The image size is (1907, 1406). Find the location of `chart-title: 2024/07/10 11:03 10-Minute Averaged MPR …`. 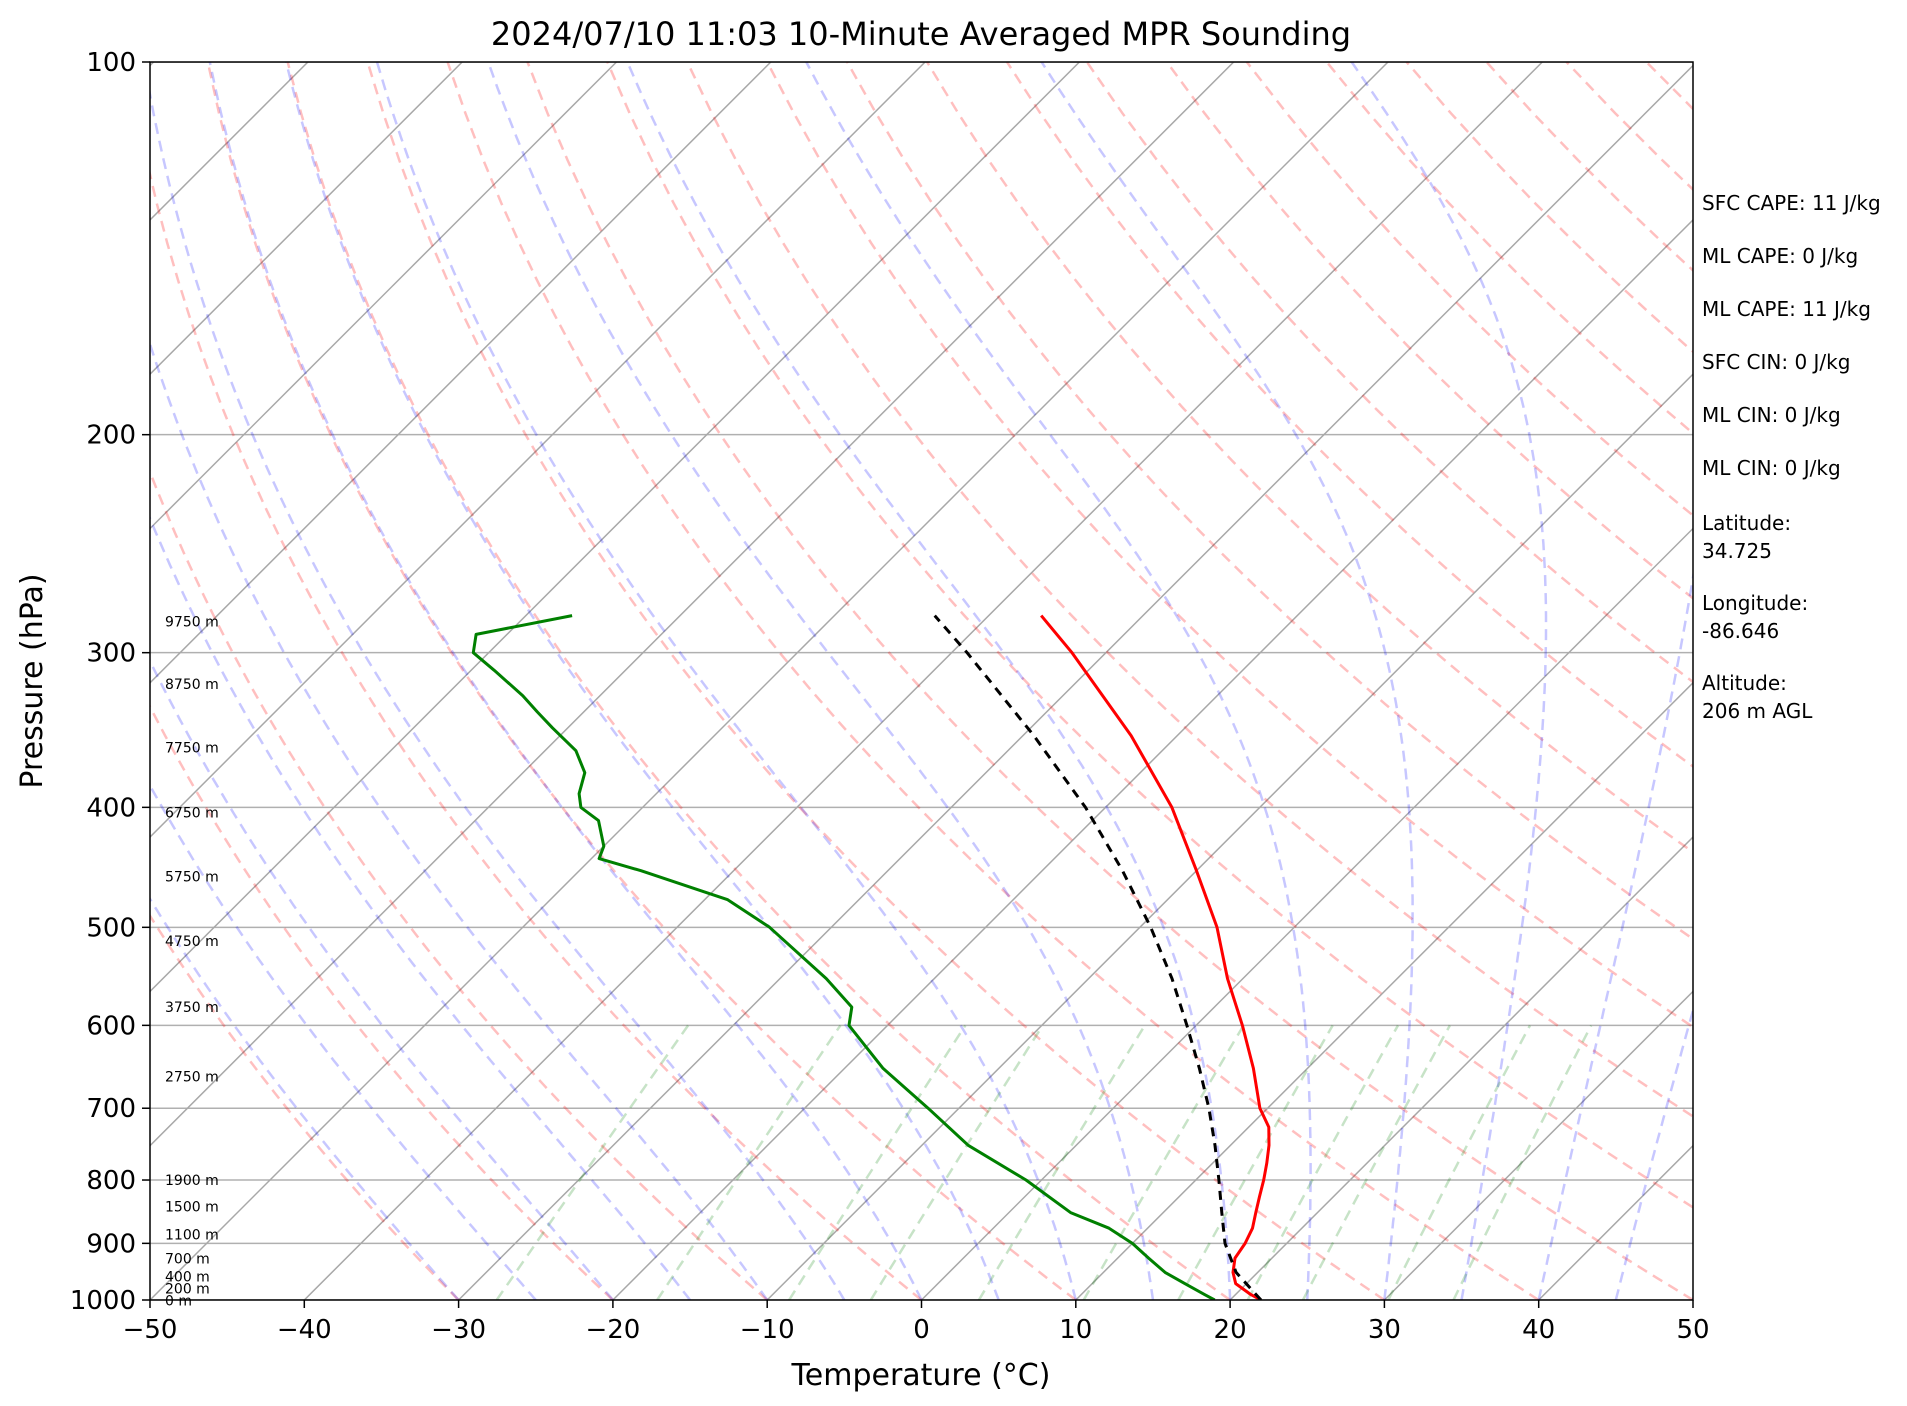

chart-title: 2024/07/10 11:03 10-Minute Averaged MPR … is located at coordinates (921, 34).